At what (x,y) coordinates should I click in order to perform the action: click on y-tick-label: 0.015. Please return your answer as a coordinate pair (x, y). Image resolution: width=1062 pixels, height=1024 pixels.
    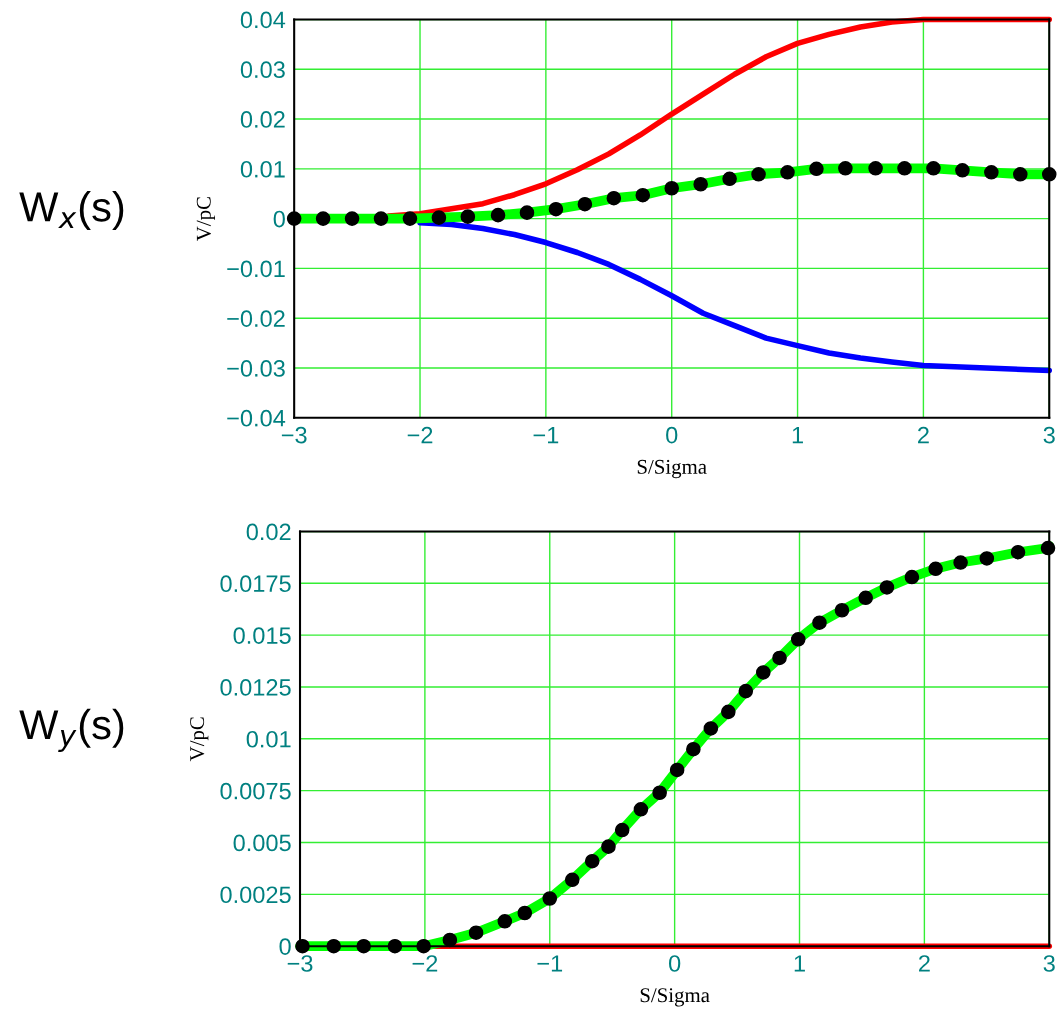
    Looking at the image, I should click on (262, 635).